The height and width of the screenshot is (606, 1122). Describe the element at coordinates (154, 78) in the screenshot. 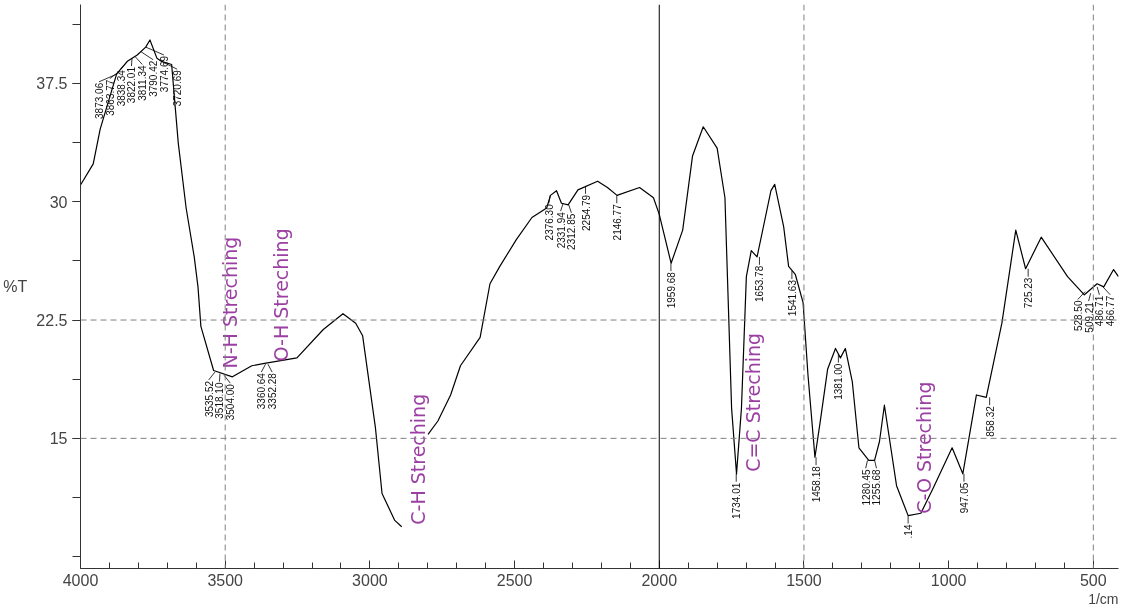

I see `annotation: 3790.42` at that location.